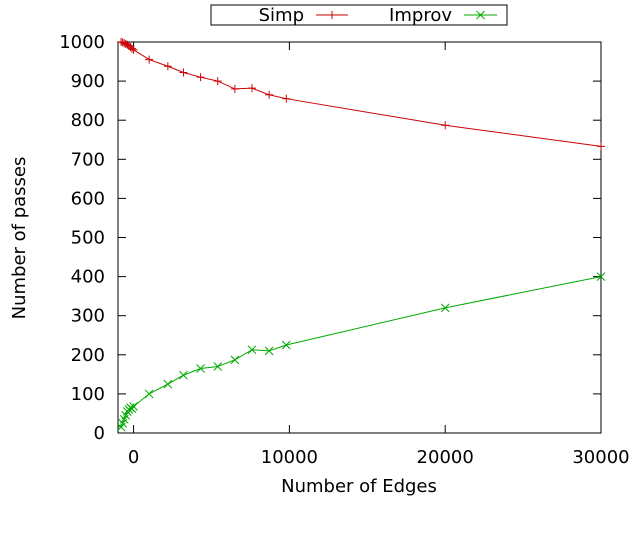 The image size is (640, 540). Describe the element at coordinates (88, 81) in the screenshot. I see `y-tick-label: 900` at that location.